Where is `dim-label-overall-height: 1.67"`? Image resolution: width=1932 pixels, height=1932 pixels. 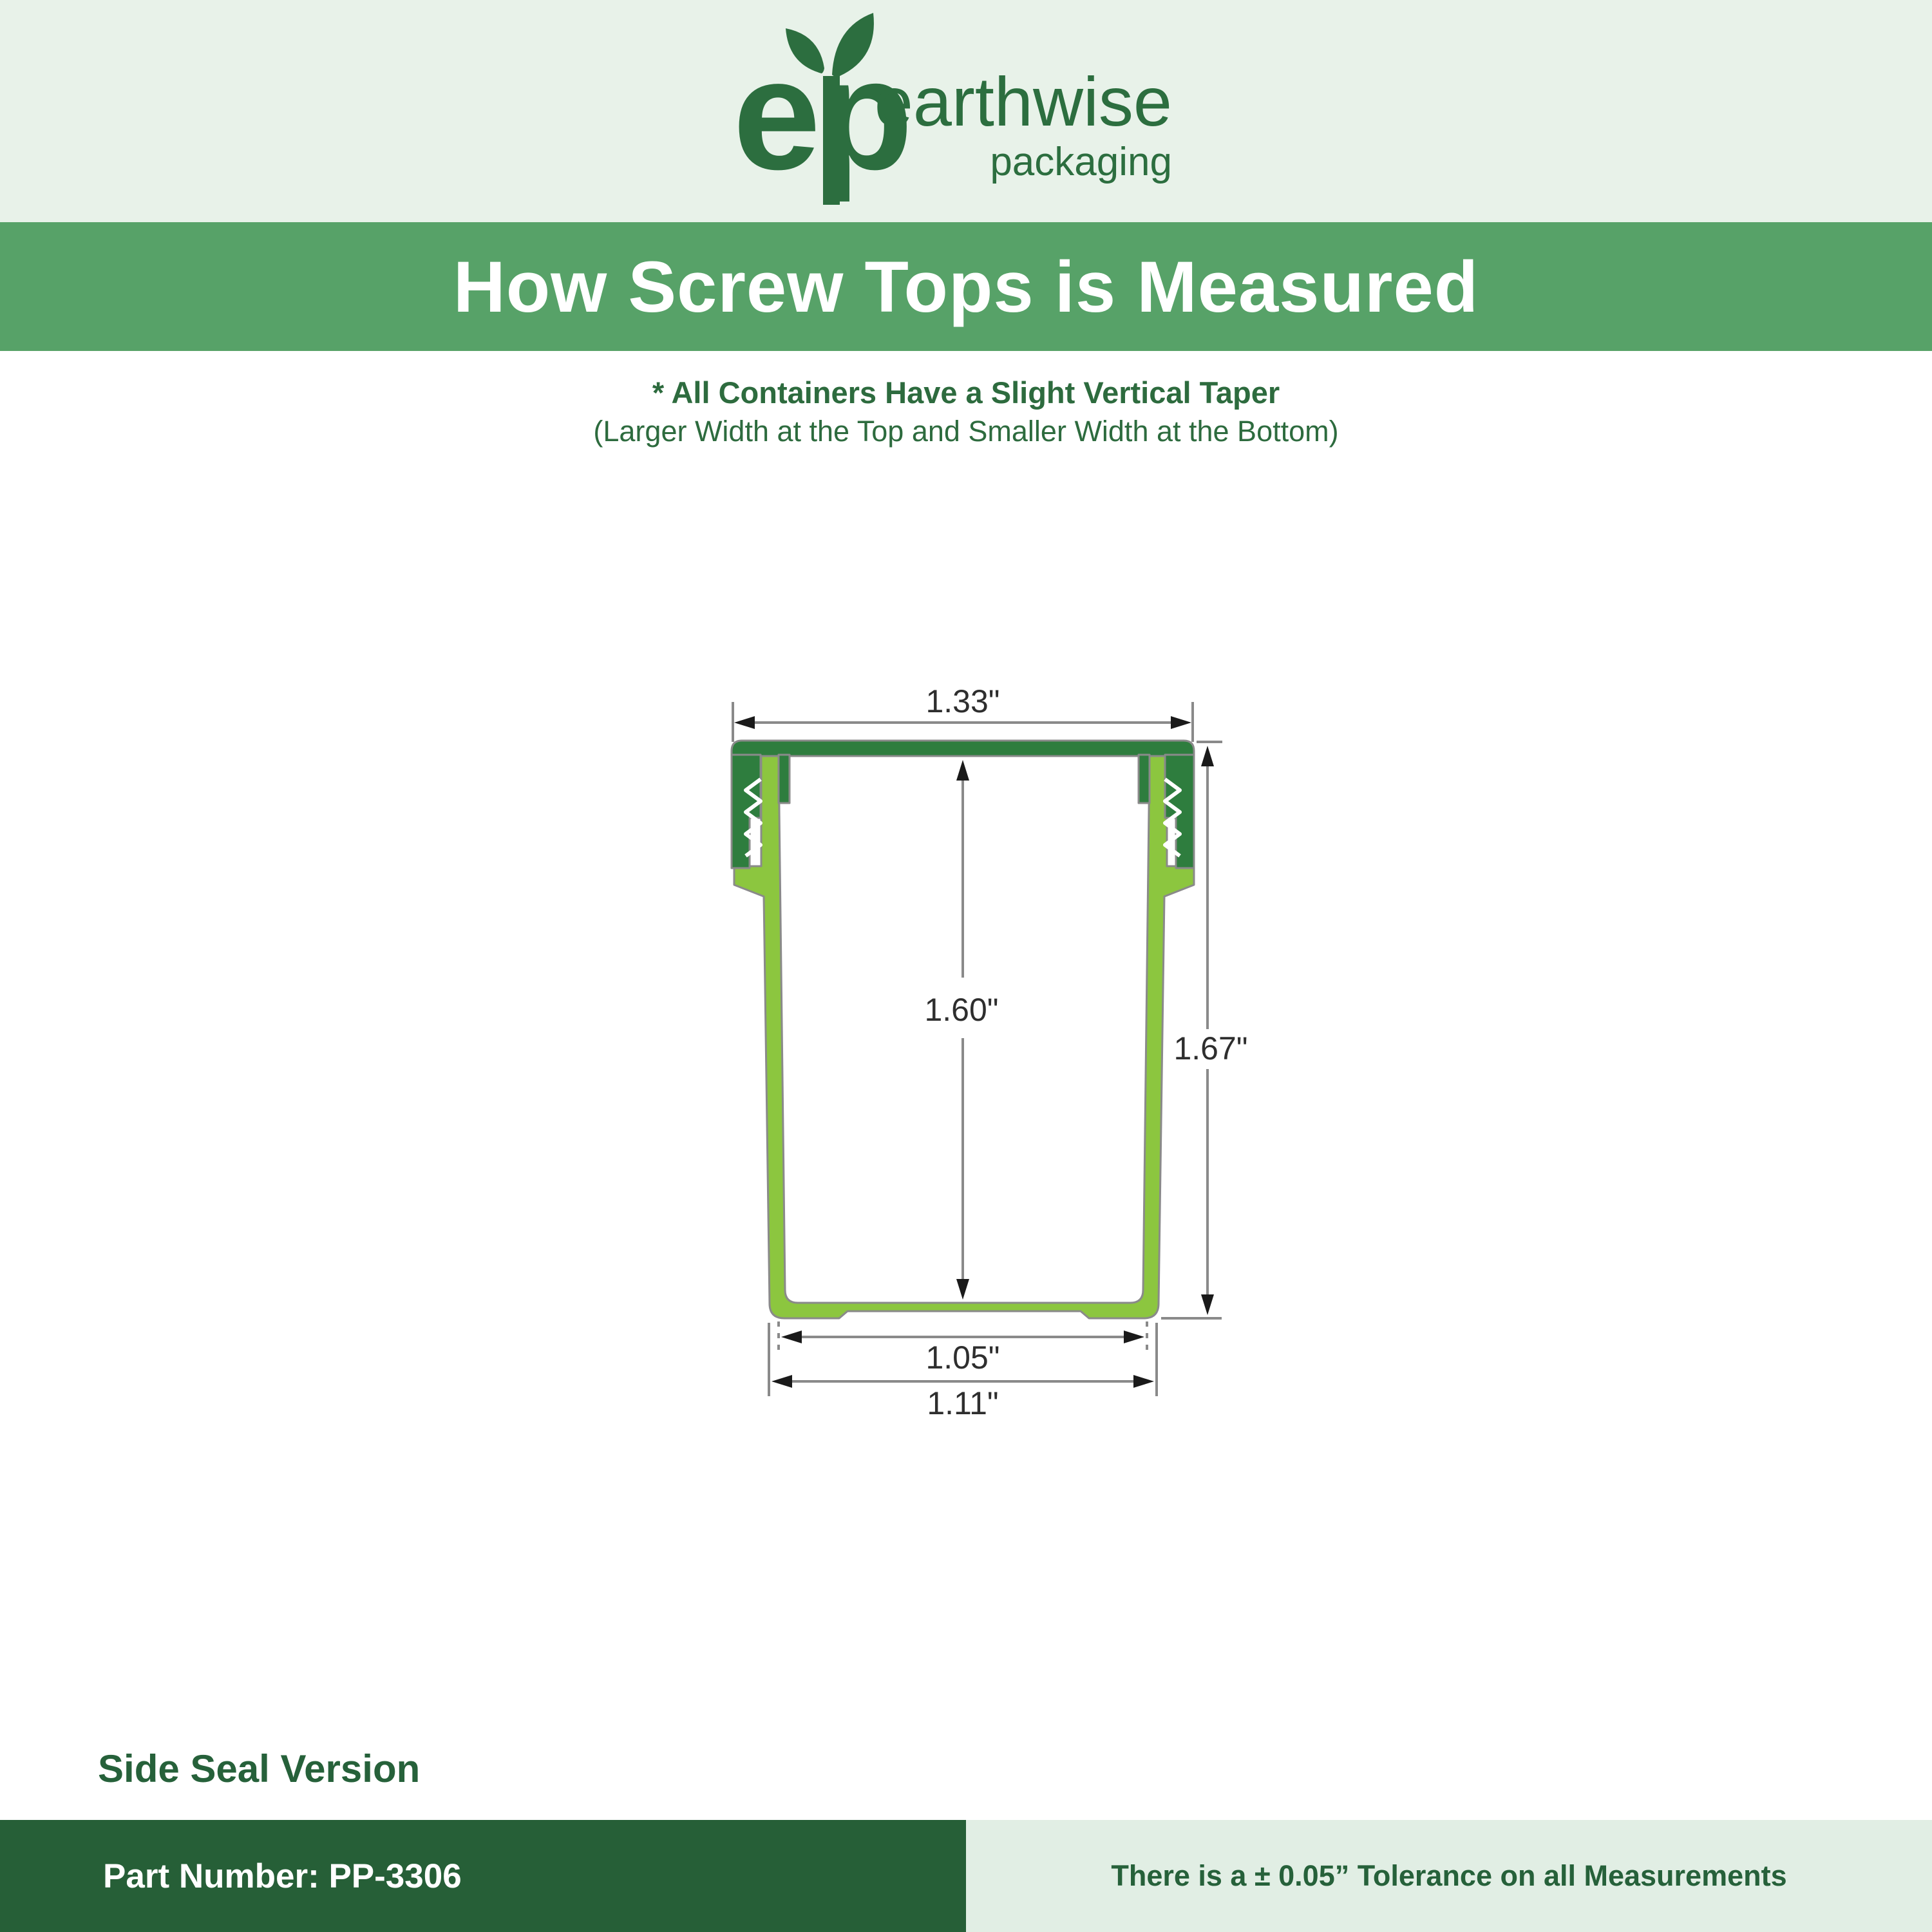
dim-label-overall-height: 1.67" is located at coordinates (1210, 1048).